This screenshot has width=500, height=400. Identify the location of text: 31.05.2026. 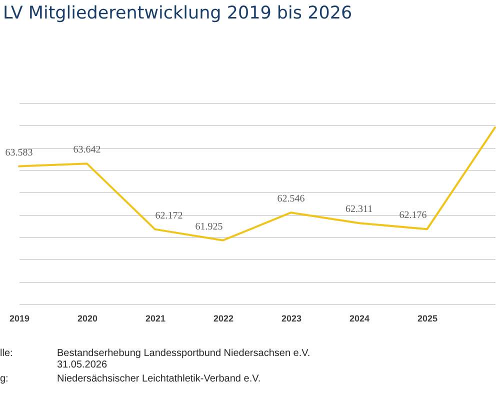
(82, 365).